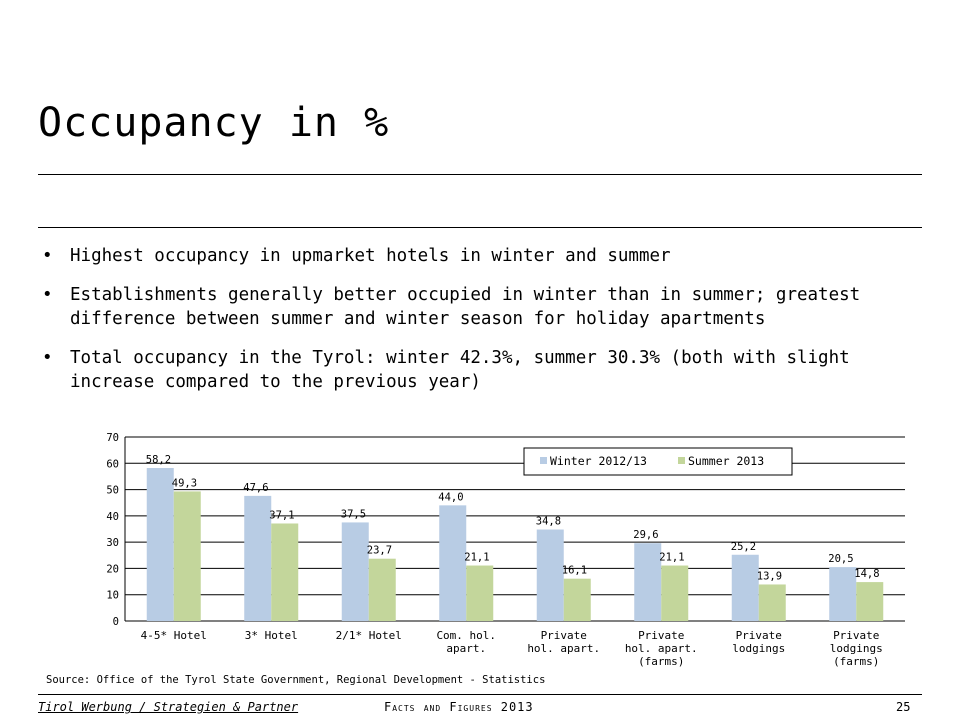 The width and height of the screenshot is (960, 720). Describe the element at coordinates (769, 576) in the screenshot. I see `data-label: 13,9` at that location.